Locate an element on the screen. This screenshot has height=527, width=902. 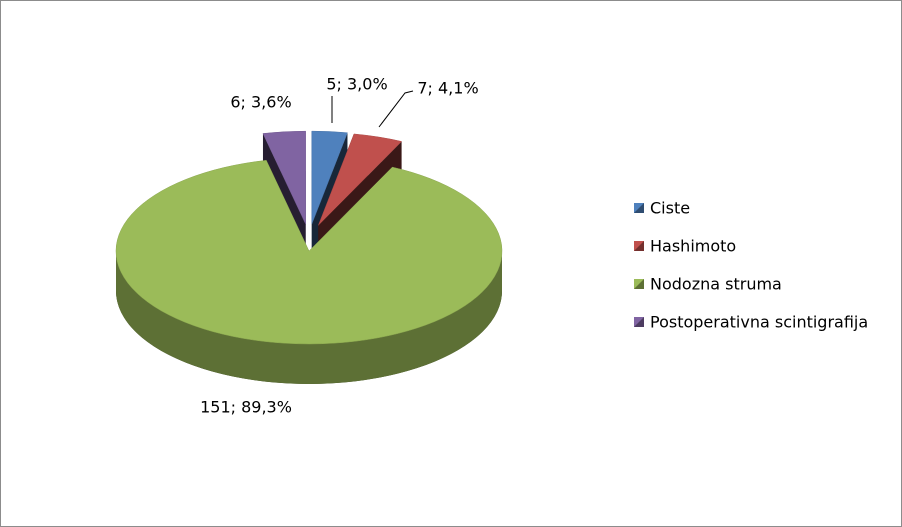
legend-label: Nodozna struma is located at coordinates (716, 284).